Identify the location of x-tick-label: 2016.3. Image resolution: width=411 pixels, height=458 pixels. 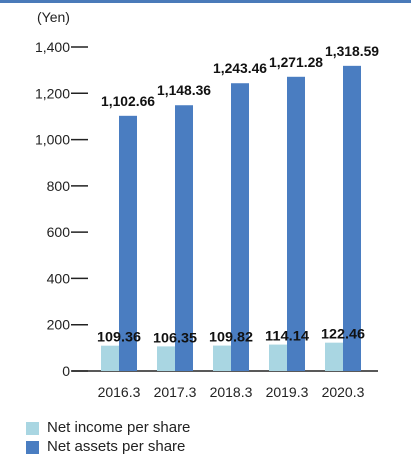
(119, 392).